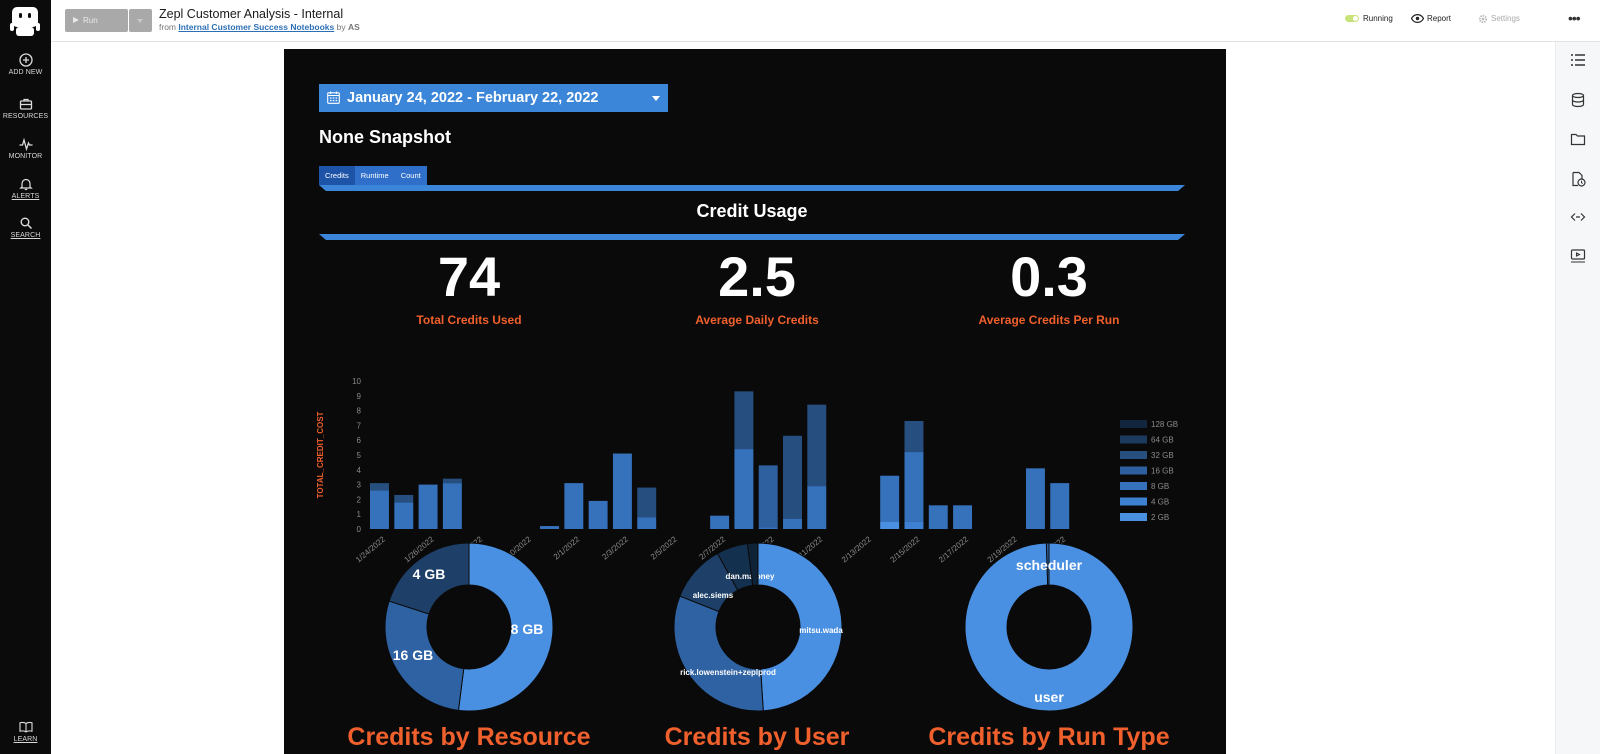  What do you see at coordinates (25, 144) in the screenshot?
I see `pulse-icon` at bounding box center [25, 144].